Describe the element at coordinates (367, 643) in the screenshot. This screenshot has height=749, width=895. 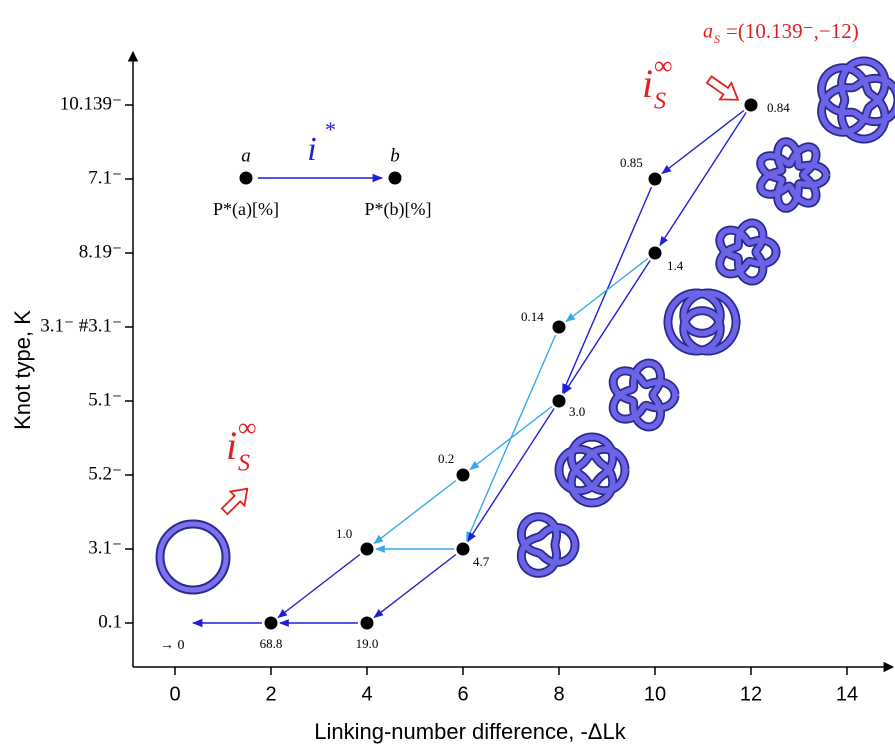
I see `value-label: 19.0` at that location.